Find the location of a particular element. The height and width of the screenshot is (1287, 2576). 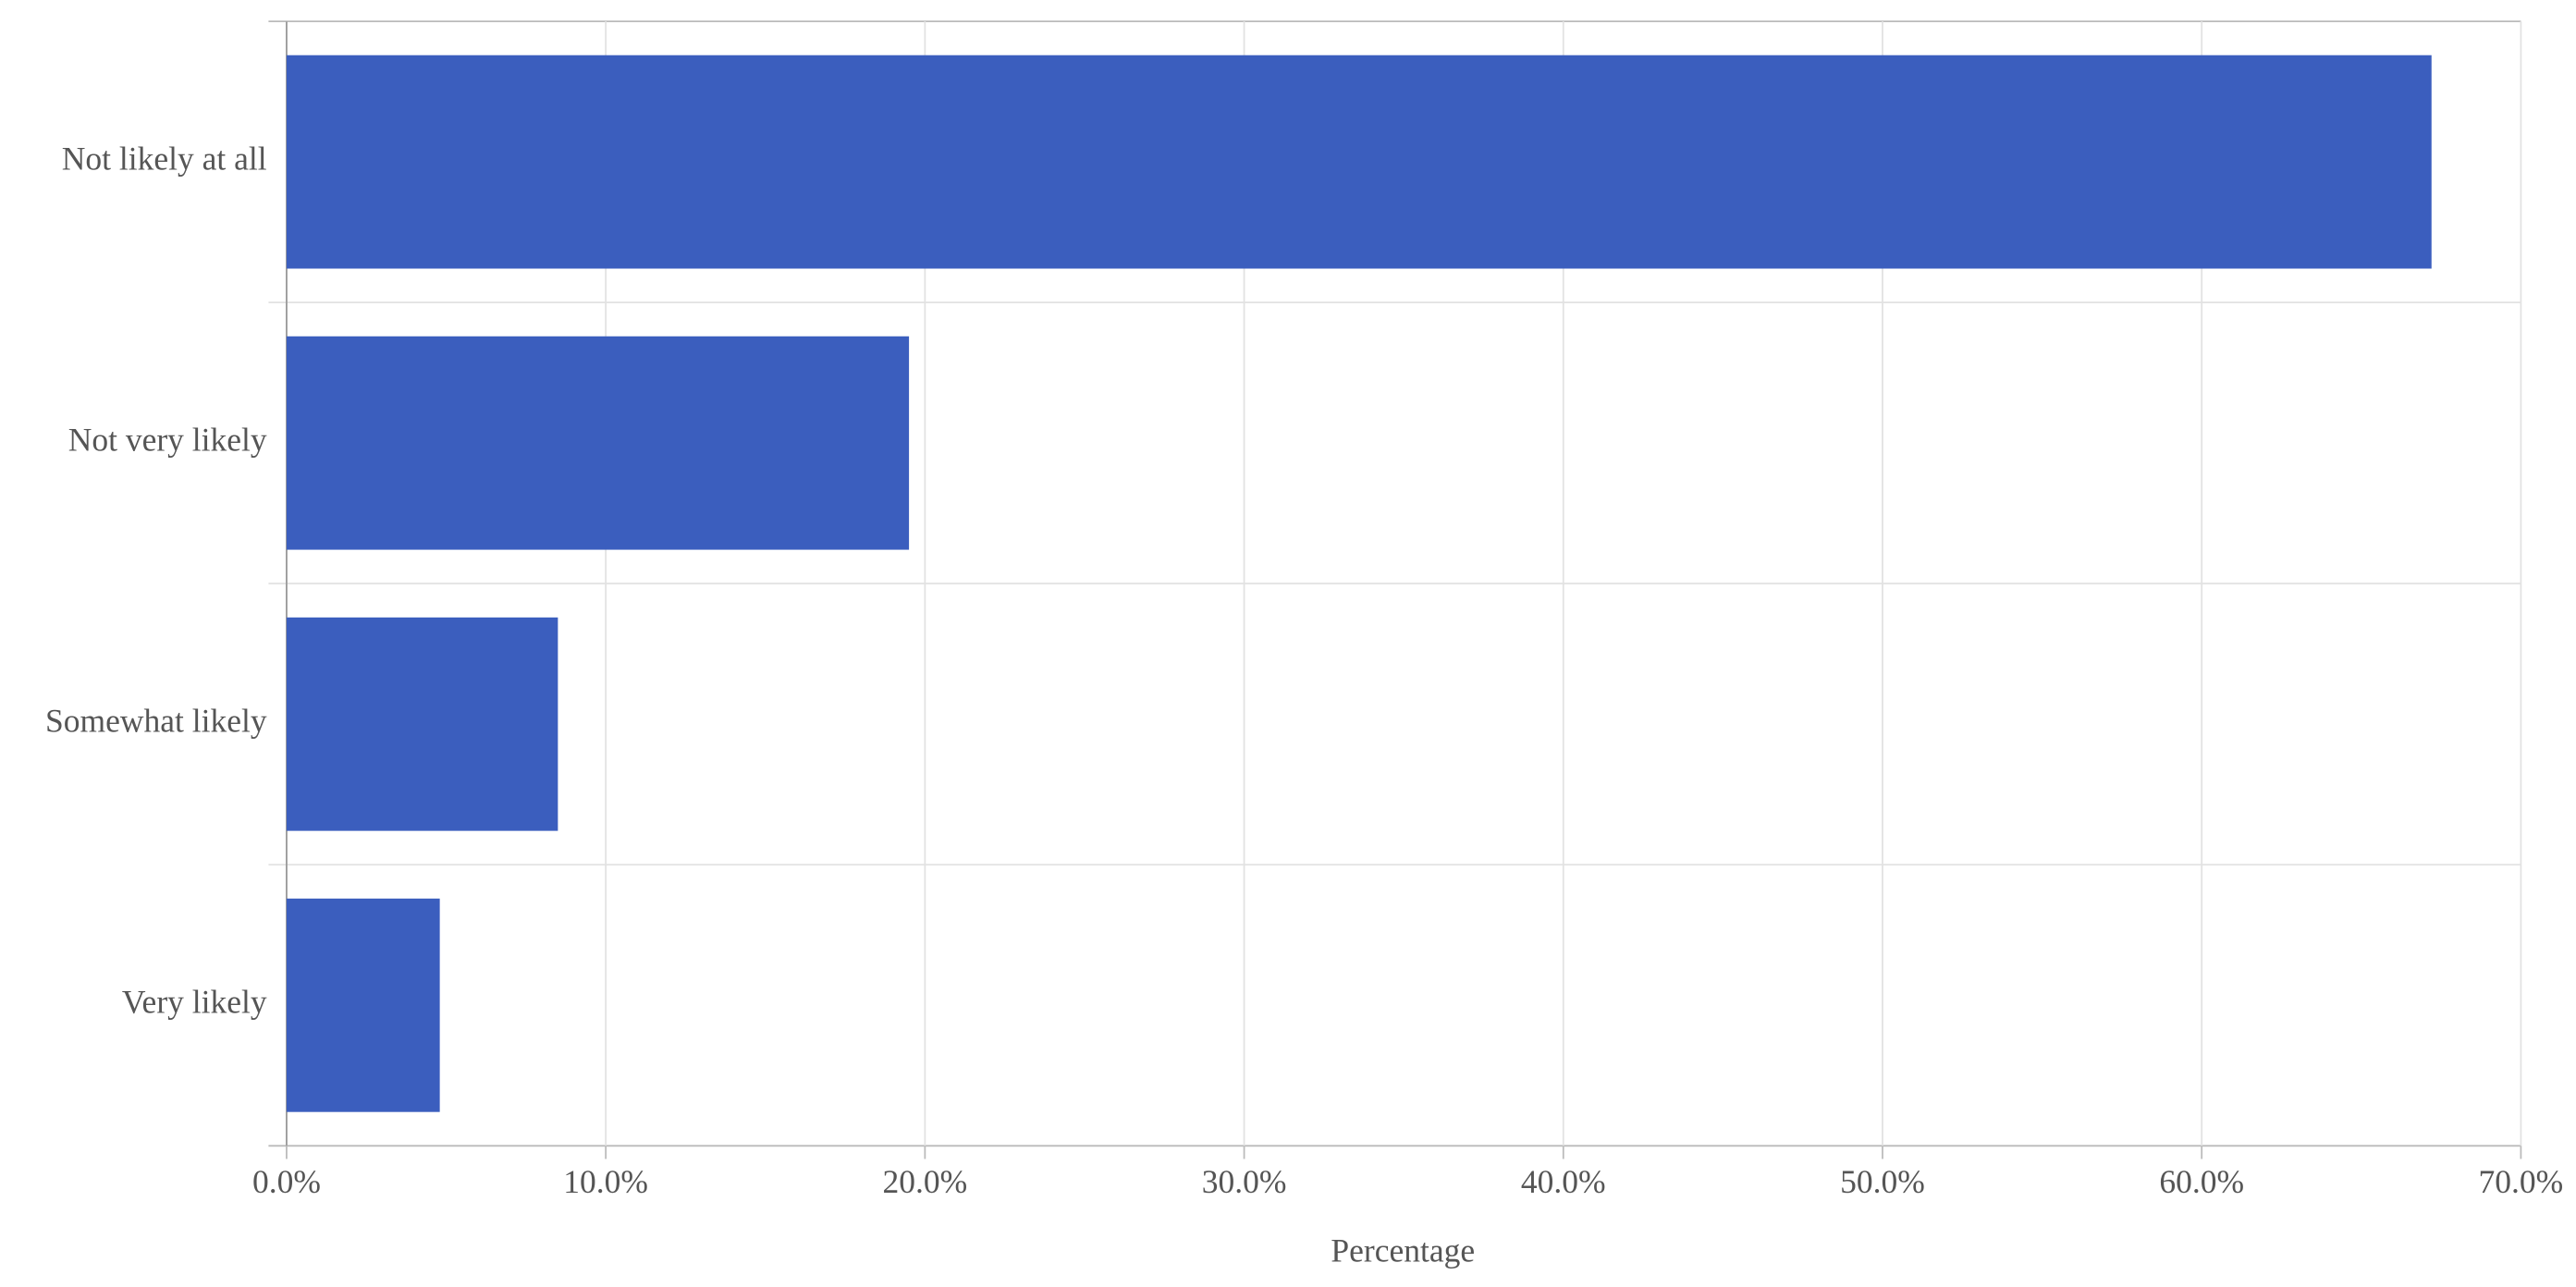

y-tick-label: Somewhat likely is located at coordinates (156, 720).